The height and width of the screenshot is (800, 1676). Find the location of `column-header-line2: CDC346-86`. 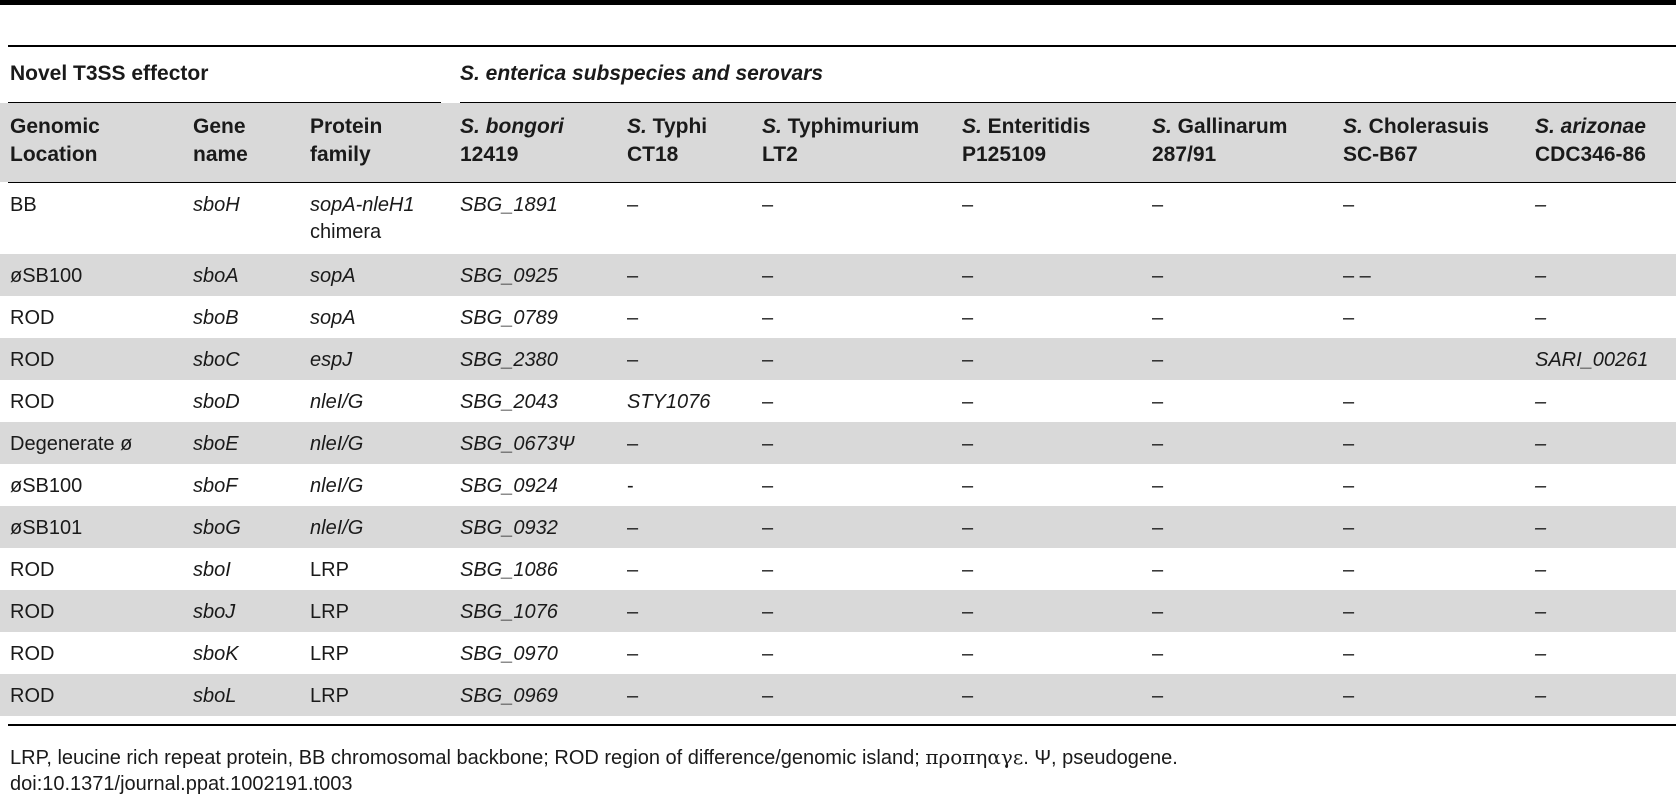

column-header-line2: CDC346-86 is located at coordinates (1590, 154).